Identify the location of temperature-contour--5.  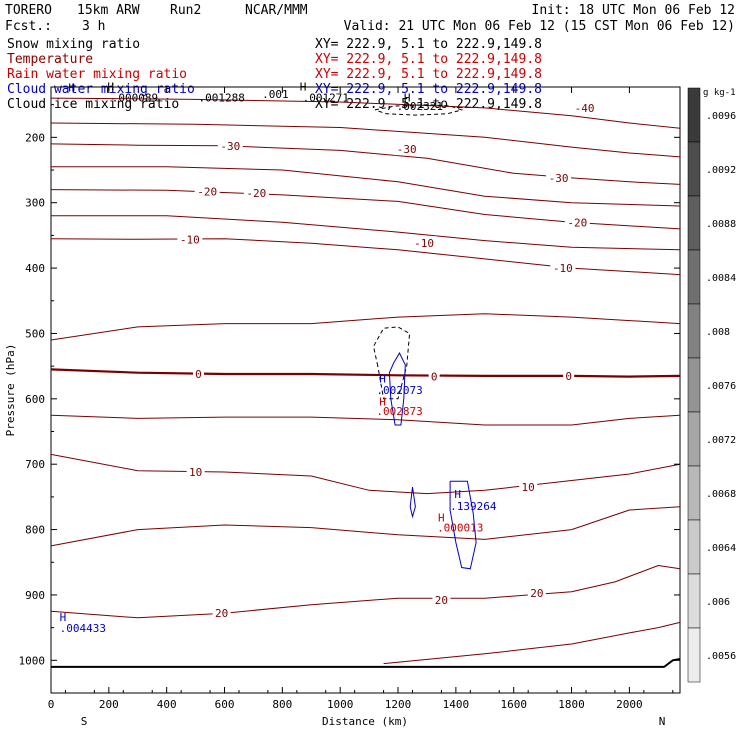
(365, 327).